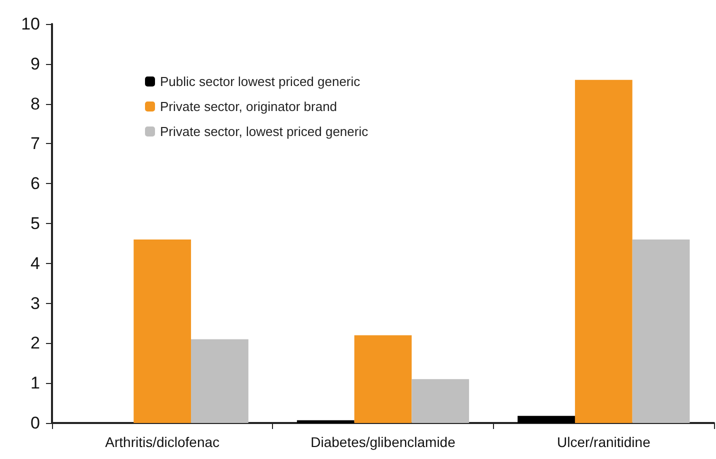 The image size is (716, 459). What do you see at coordinates (260, 81) in the screenshot?
I see `legend-label: Public sector lowest priced generic` at bounding box center [260, 81].